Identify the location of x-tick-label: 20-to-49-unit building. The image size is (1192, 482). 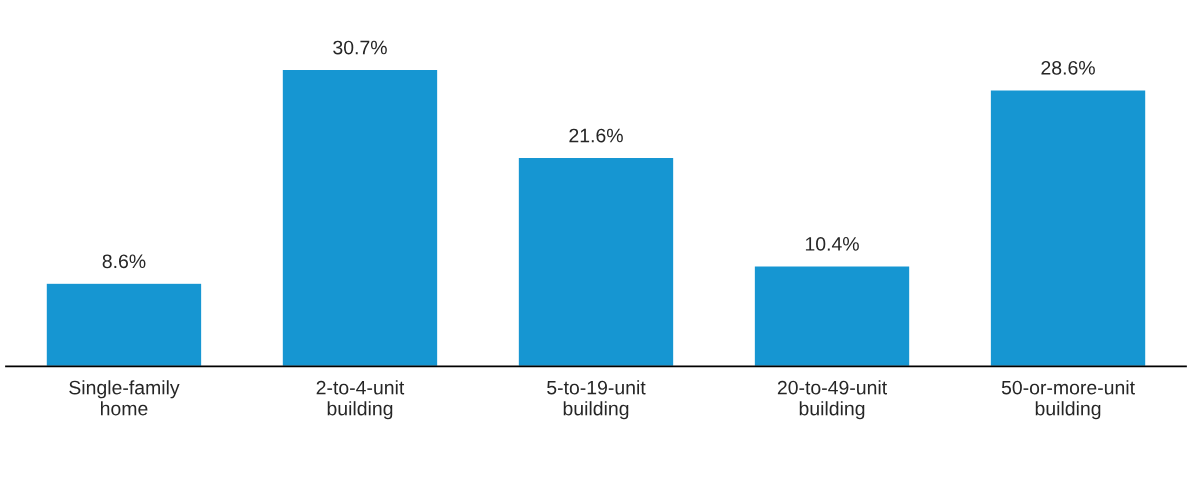
(832, 400).